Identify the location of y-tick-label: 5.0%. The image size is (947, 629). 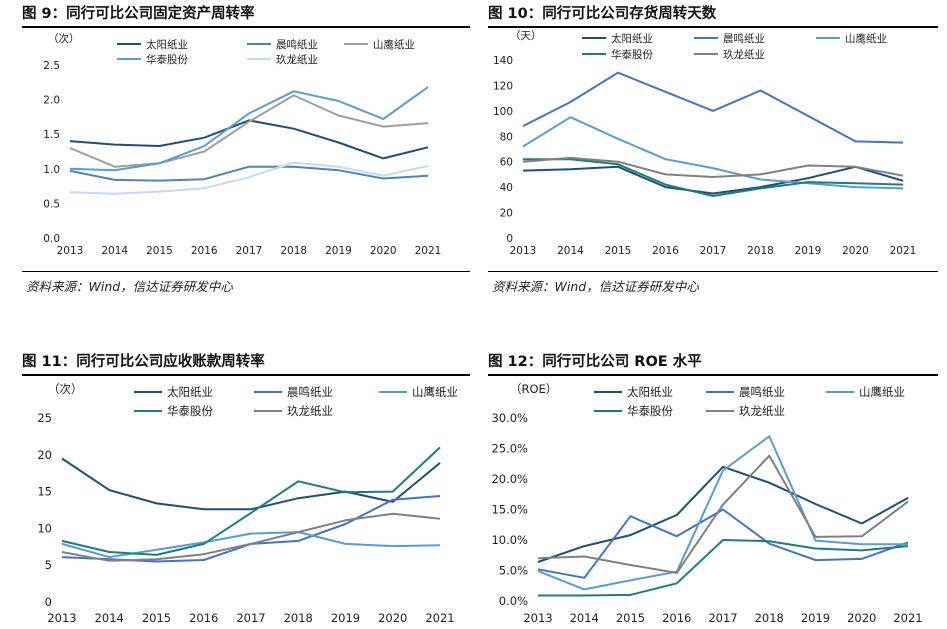
(513, 571).